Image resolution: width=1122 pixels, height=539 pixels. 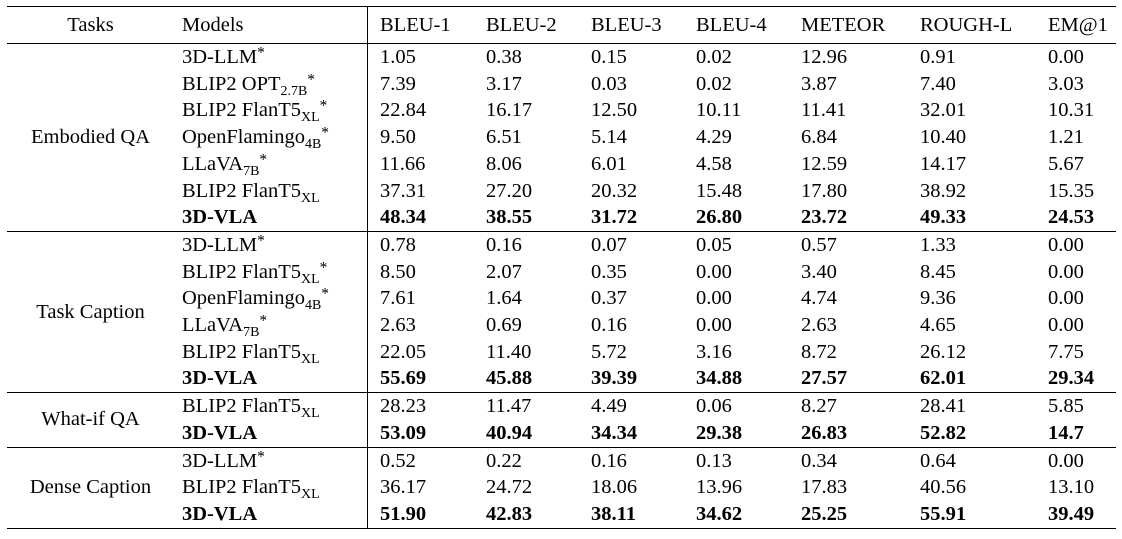 I want to click on rouge-l-value: 40.56, so click(x=943, y=487).